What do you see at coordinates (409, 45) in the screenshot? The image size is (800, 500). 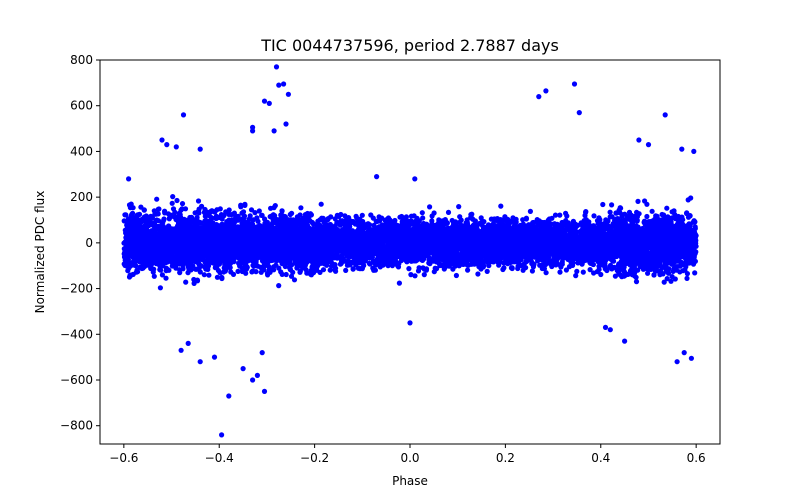 I see `chart-title: TIC 0044737596, period 2.7887 days` at bounding box center [409, 45].